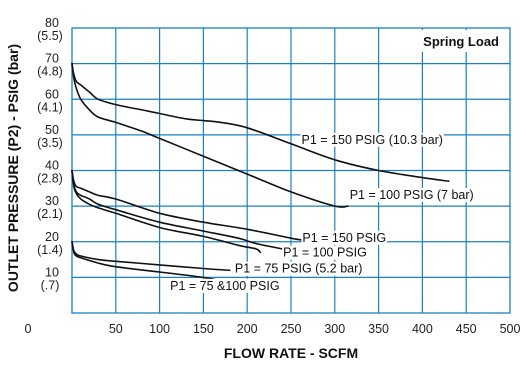 Image resolution: width=521 pixels, height=366 pixels. Describe the element at coordinates (291, 329) in the screenshot. I see `x-tick-label: 250` at that location.